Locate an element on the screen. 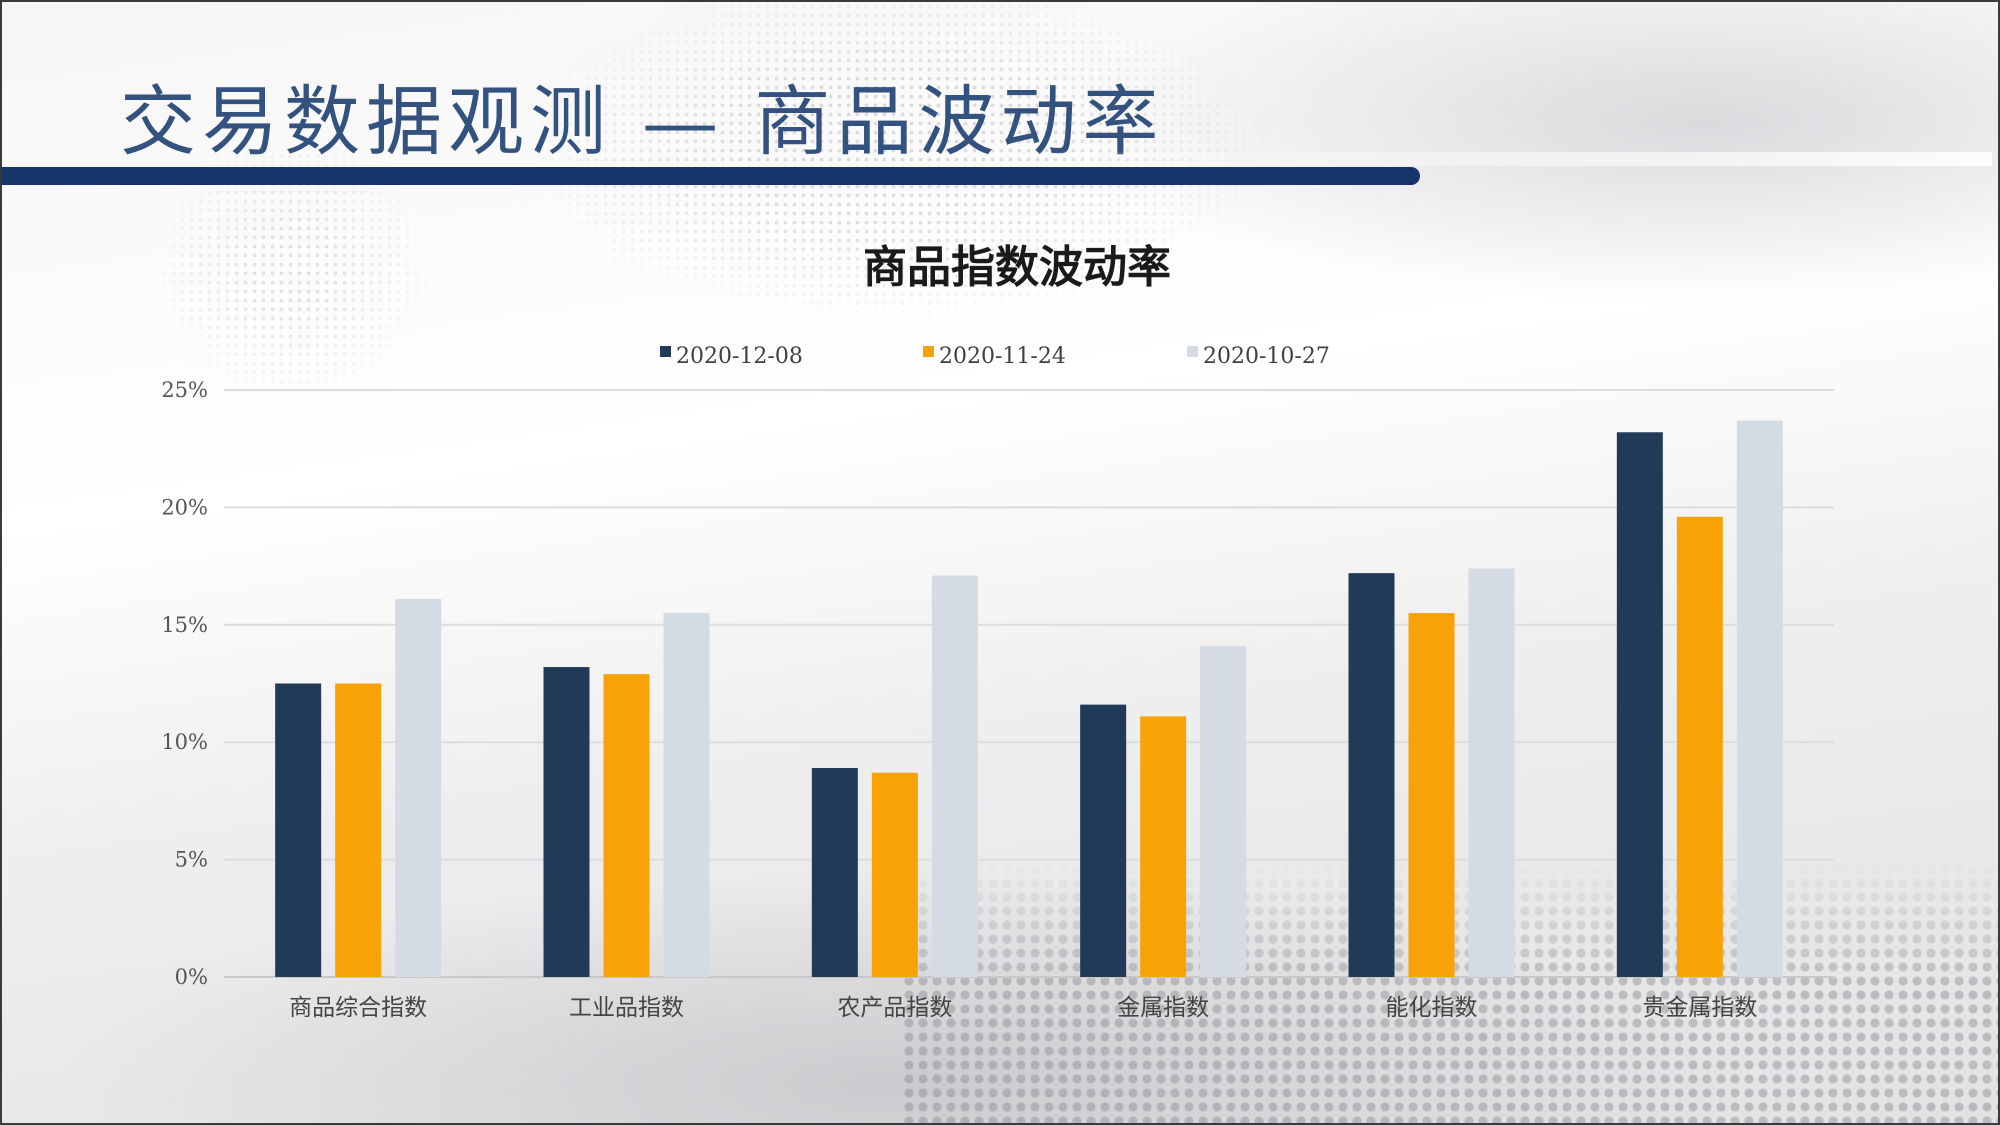 This screenshot has width=2000, height=1125. y-axis-ticks: 0% 5% 10% 15% 20% 25% is located at coordinates (184, 683).